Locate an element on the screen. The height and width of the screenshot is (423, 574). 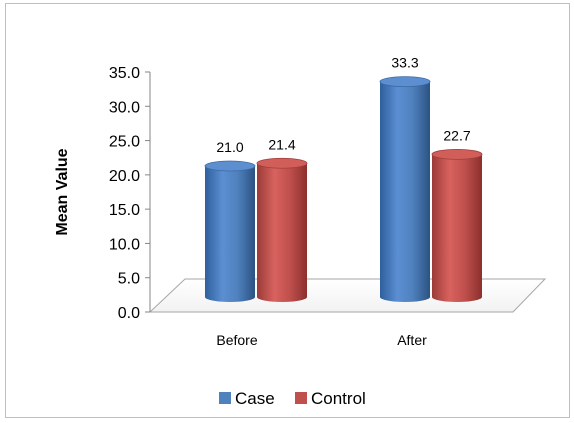
y-tick-label: 35.0 is located at coordinates (124, 73).